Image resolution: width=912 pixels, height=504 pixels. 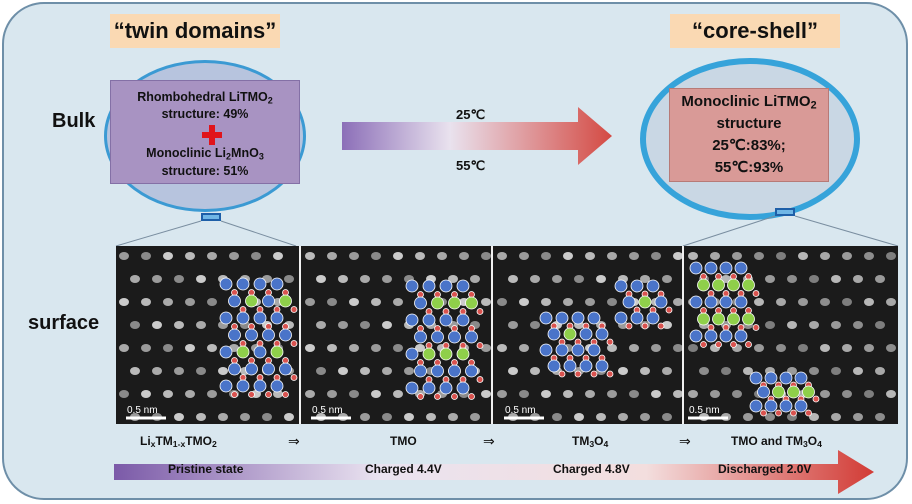 What do you see at coordinates (471, 114) in the screenshot?
I see `temperature-label-25c: 25℃` at bounding box center [471, 114].